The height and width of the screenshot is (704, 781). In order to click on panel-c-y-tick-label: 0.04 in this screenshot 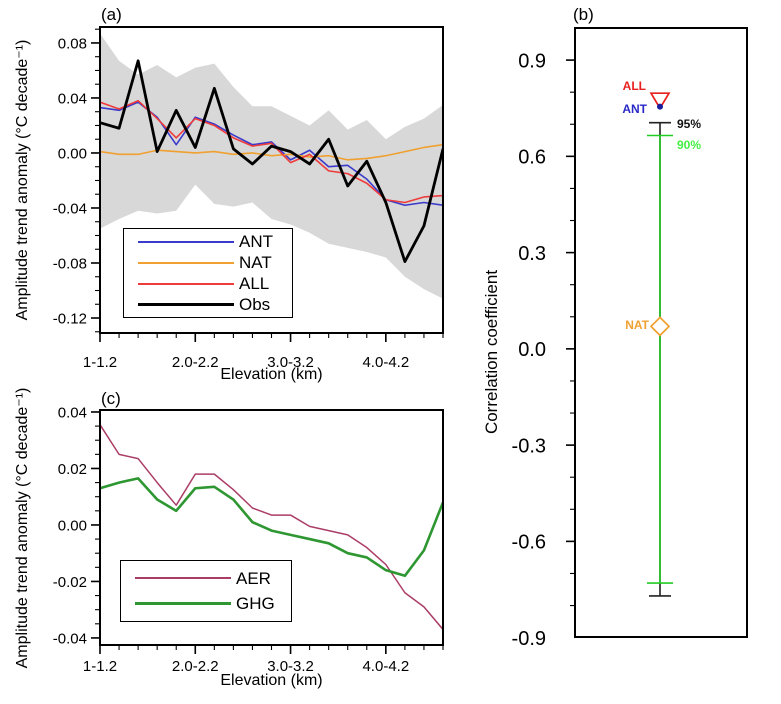, I will do `click(72, 412)`.